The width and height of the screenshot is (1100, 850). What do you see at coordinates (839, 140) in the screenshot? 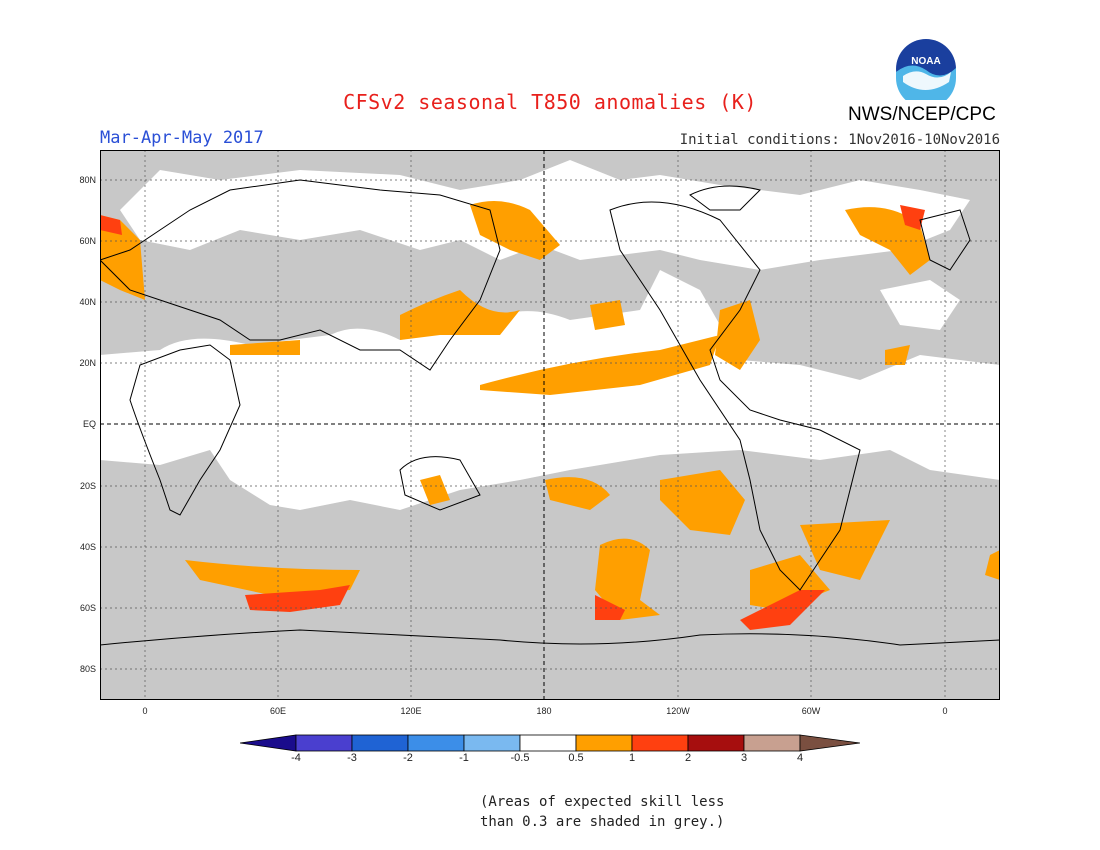
I see `initial-conditions-label: Initial conditions: 1Nov2016-10Nov2016` at bounding box center [839, 140].